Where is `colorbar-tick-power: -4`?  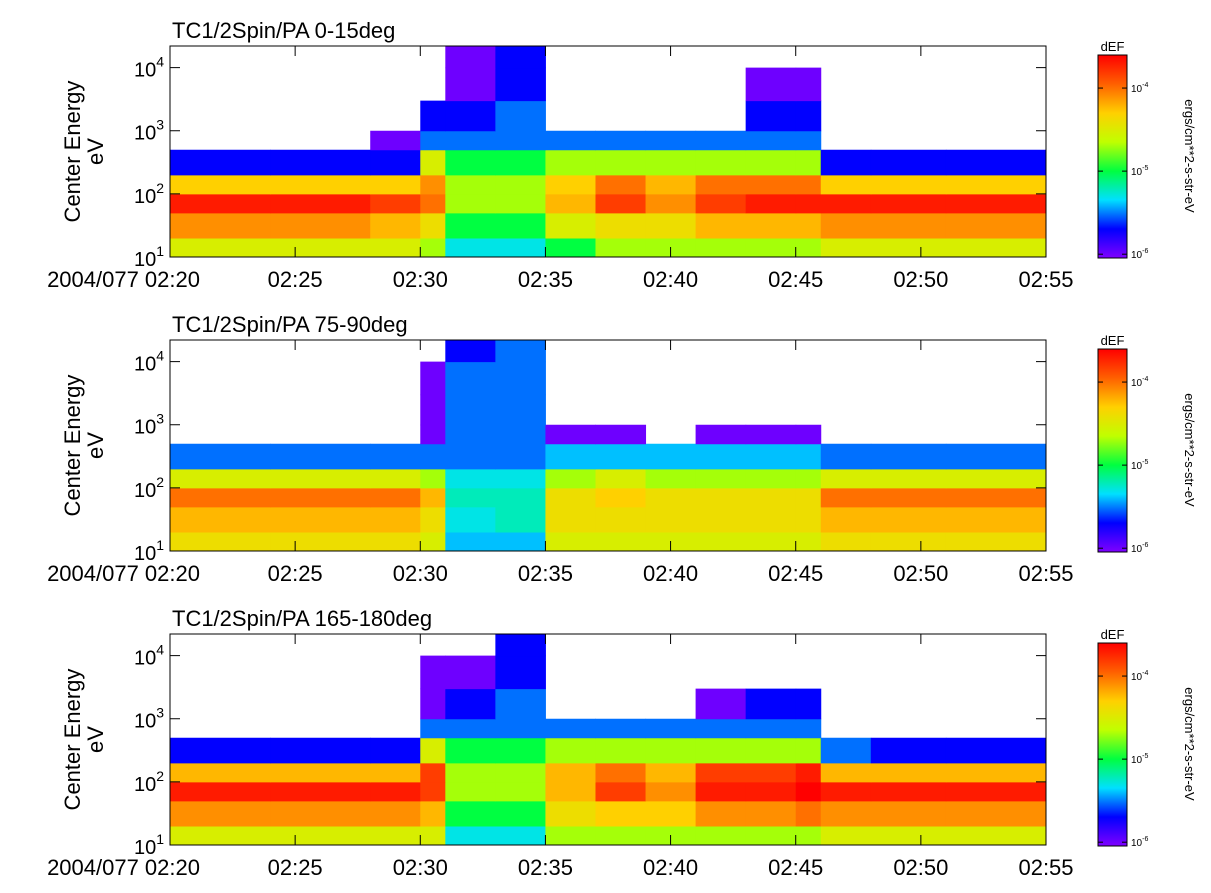
colorbar-tick-power: -4 is located at coordinates (1145, 379).